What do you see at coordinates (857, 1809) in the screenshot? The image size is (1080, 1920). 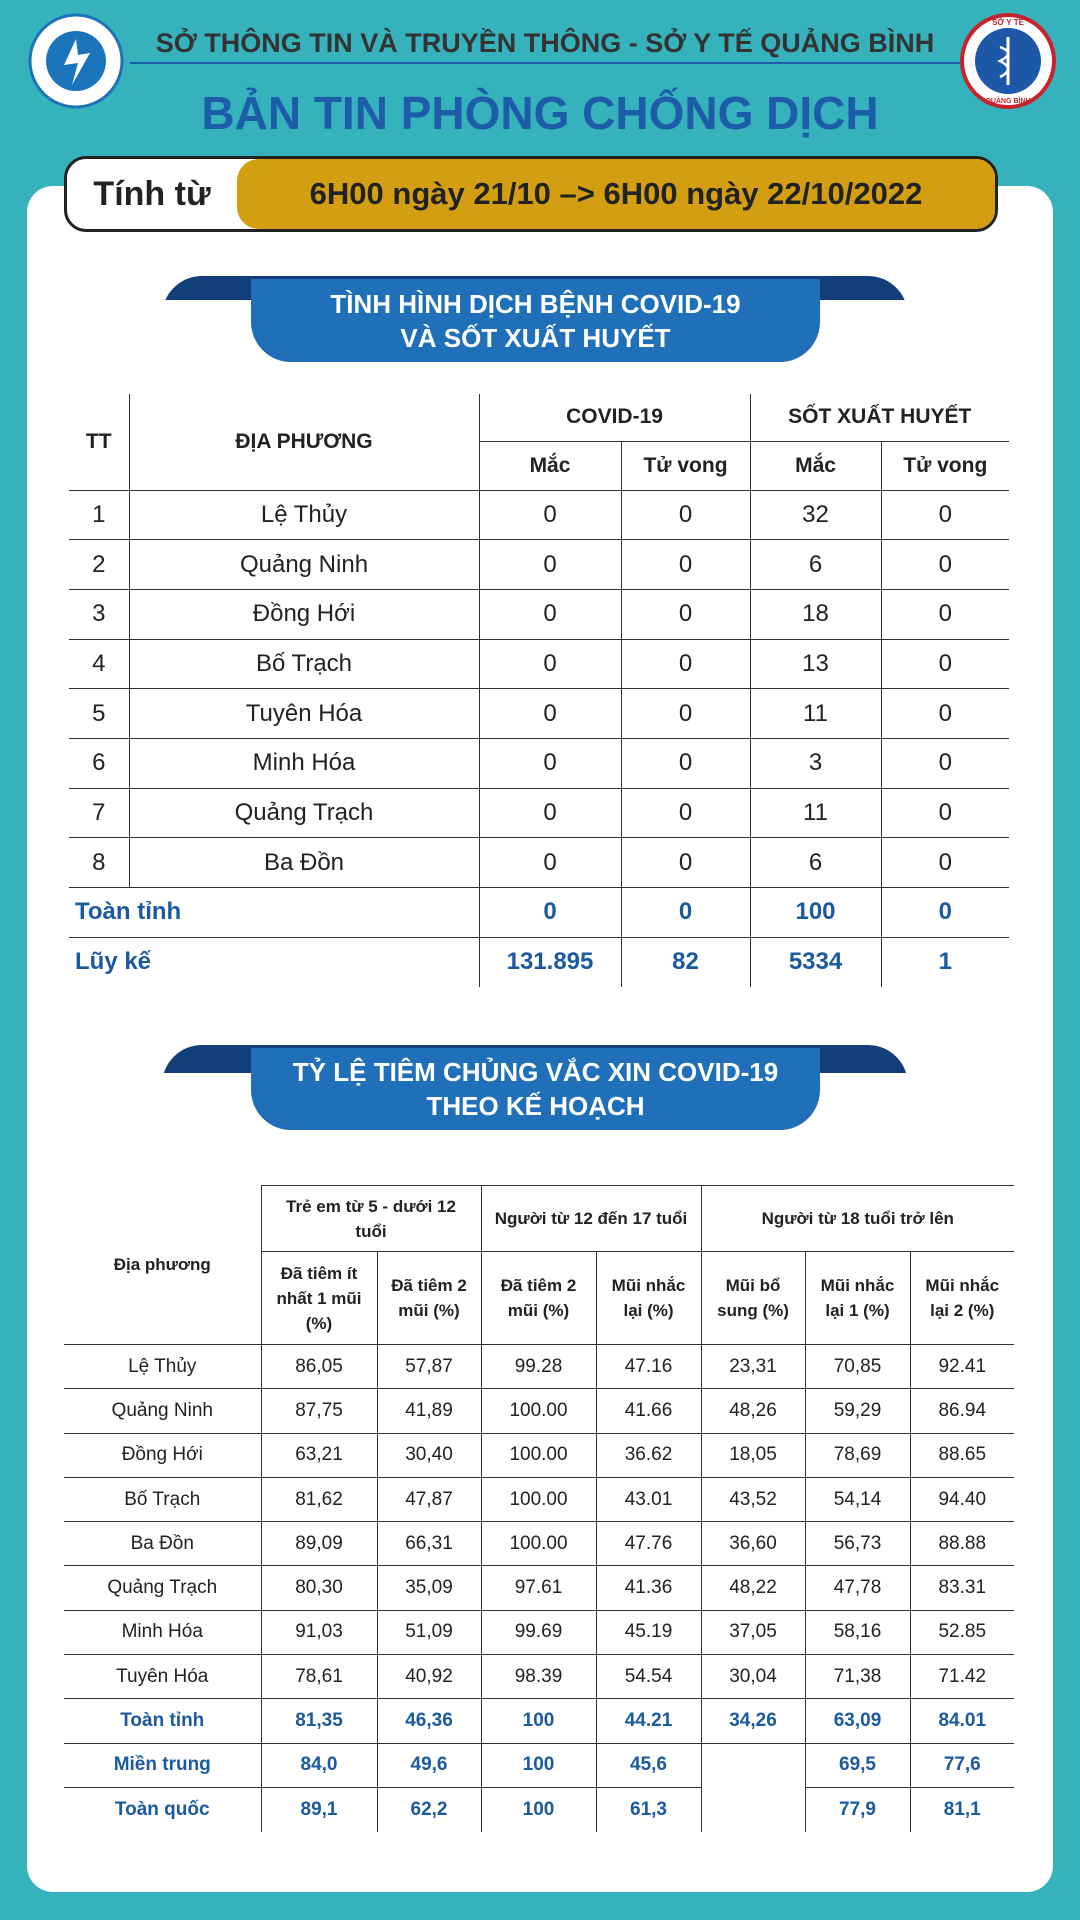 I see `total-cell: 77,9` at bounding box center [857, 1809].